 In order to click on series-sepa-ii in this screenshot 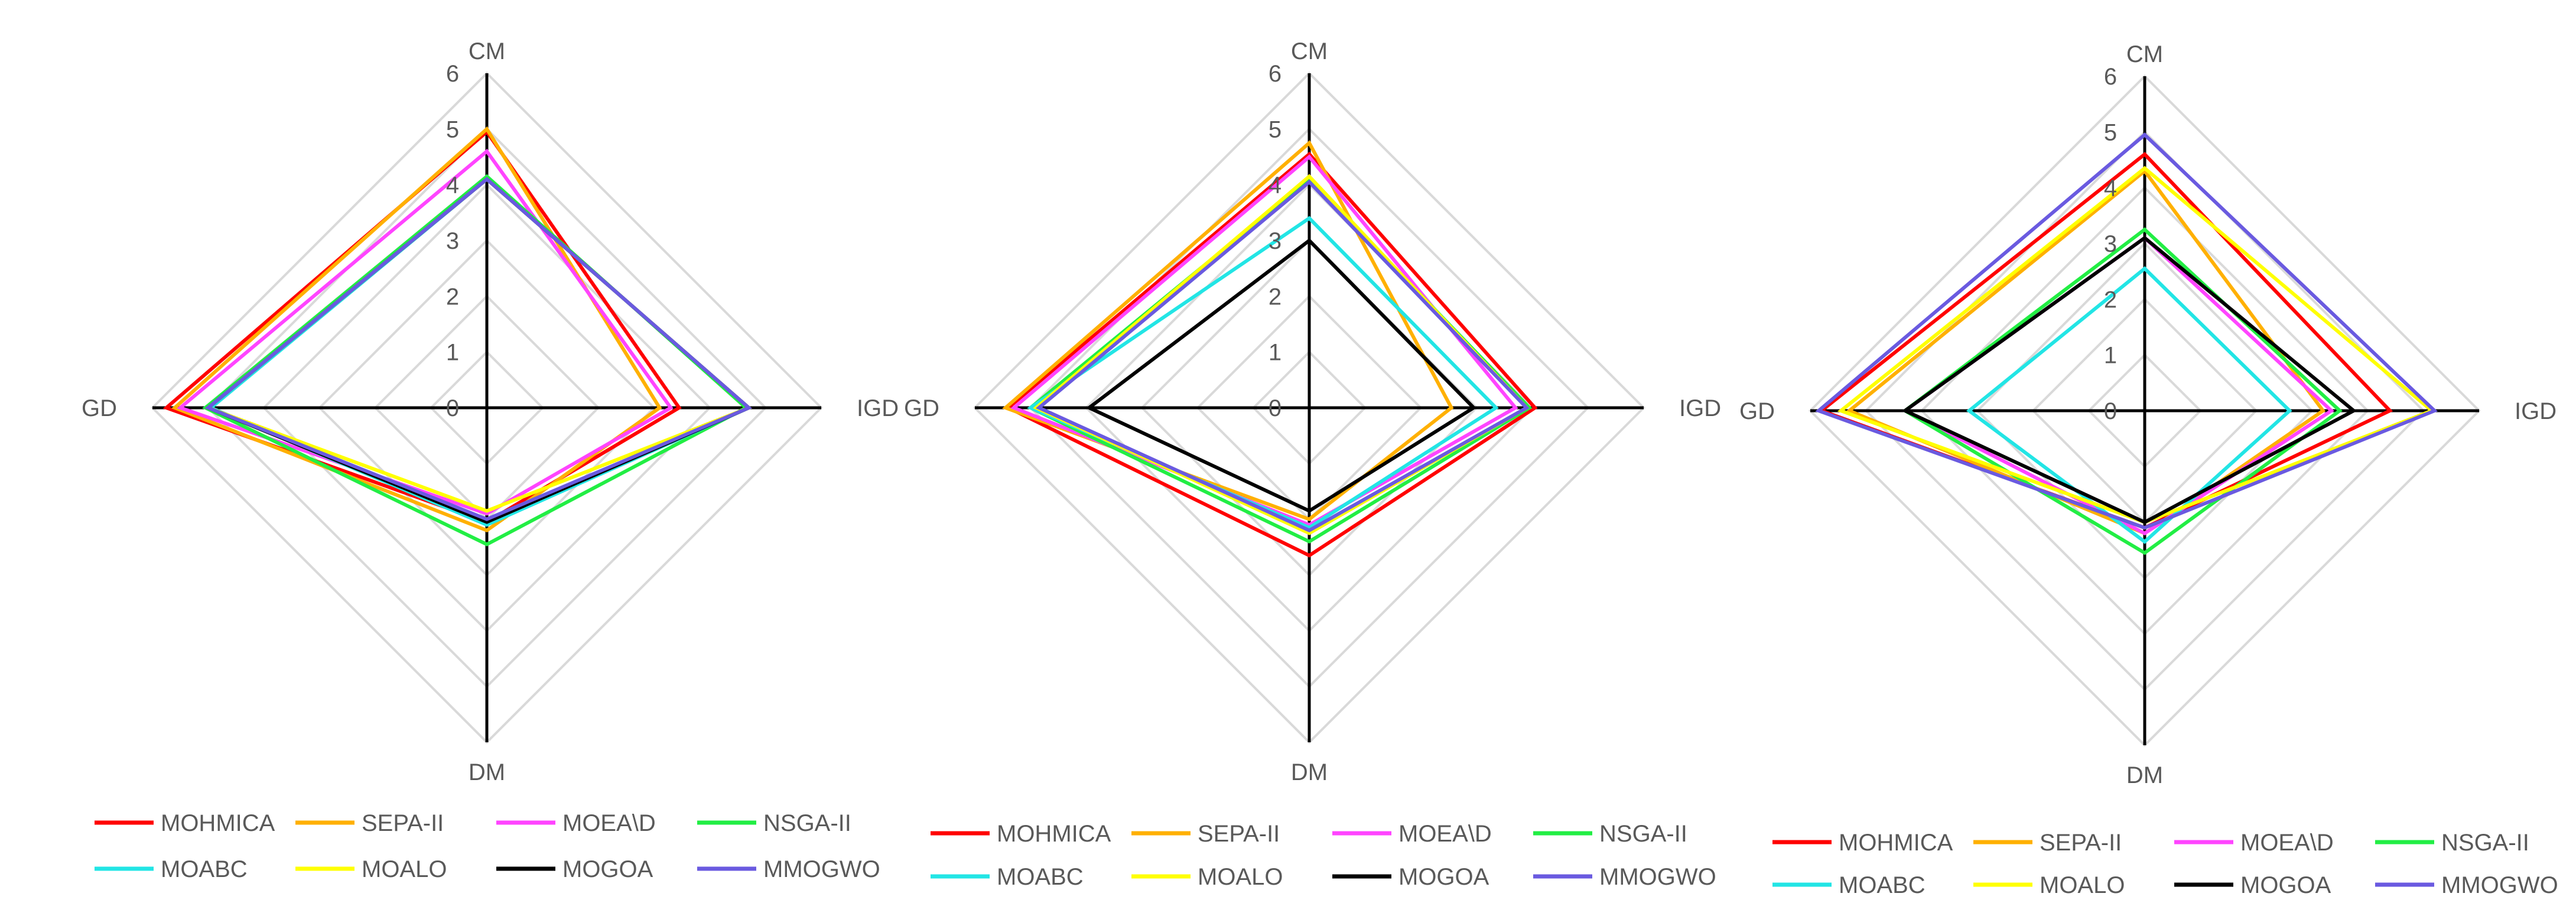, I will do `click(1228, 331)`.